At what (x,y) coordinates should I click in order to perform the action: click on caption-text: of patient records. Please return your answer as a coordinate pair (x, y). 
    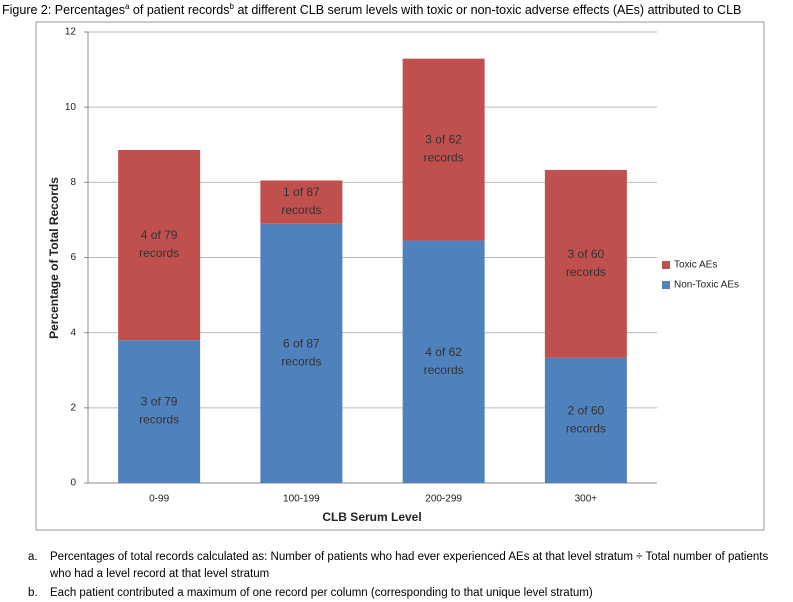
    Looking at the image, I should click on (179, 10).